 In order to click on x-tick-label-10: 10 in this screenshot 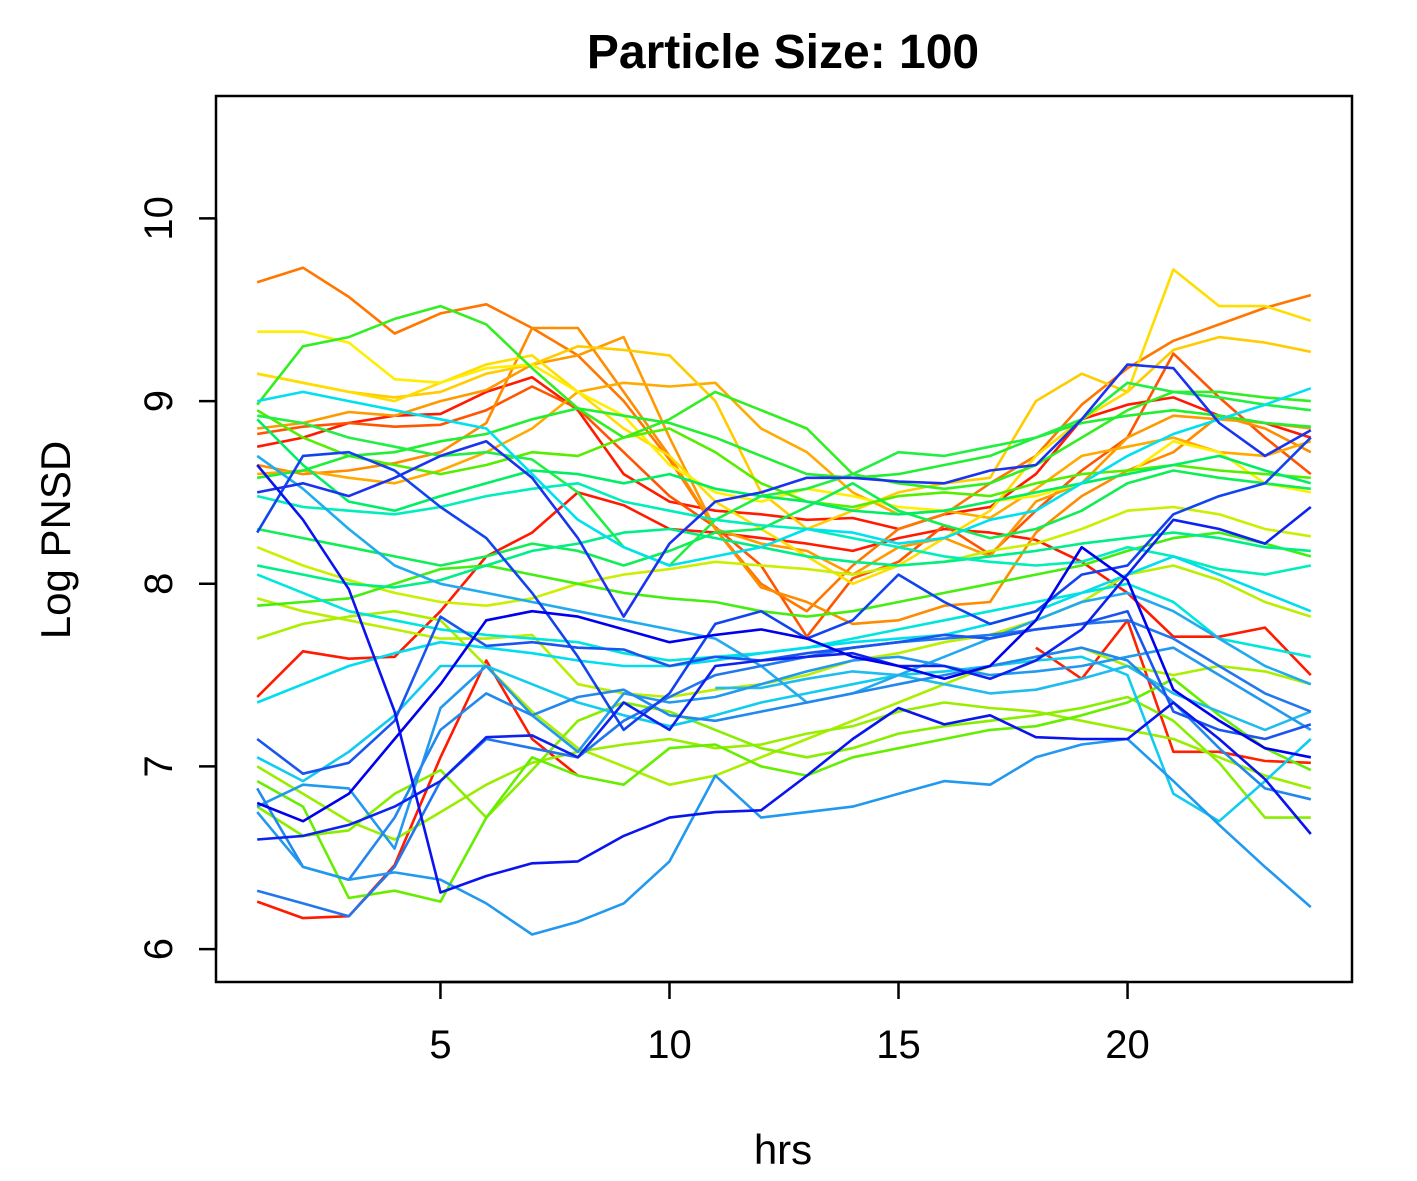, I will do `click(669, 1045)`.